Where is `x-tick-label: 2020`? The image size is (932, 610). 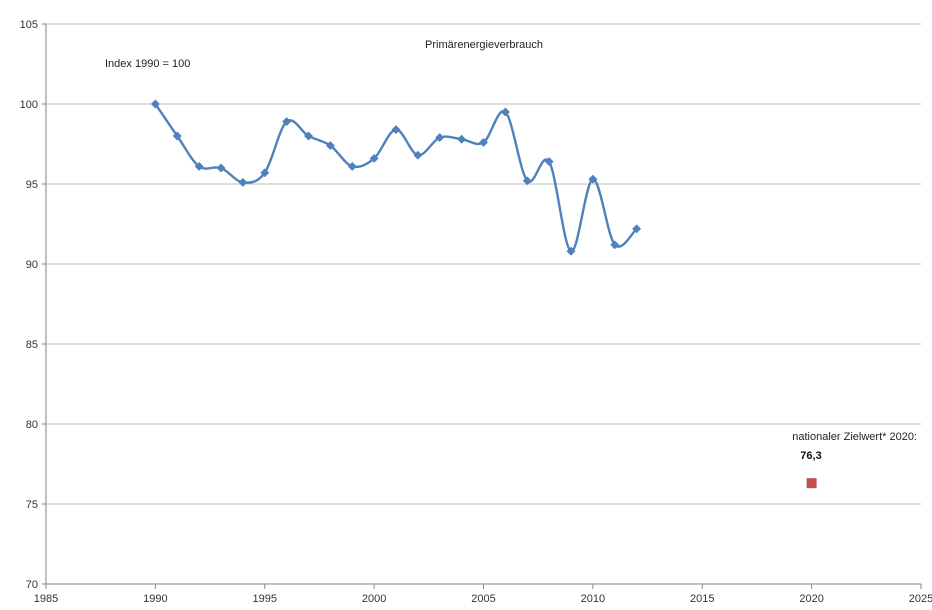
x-tick-label: 2020 is located at coordinates (811, 599).